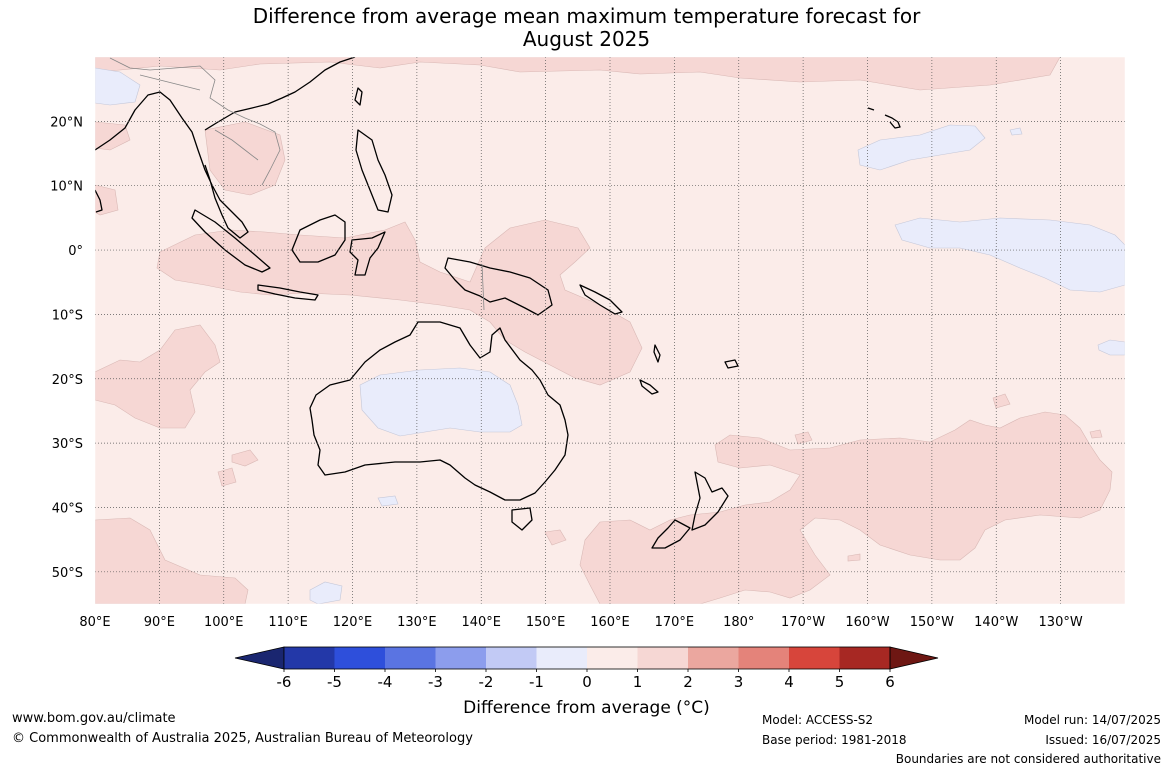 This screenshot has width=1173, height=770. I want to click on colorbar-ticks: -6 -5 -4 -3 -2 -1 0 1 2 3 4 5 6, so click(586, 680).